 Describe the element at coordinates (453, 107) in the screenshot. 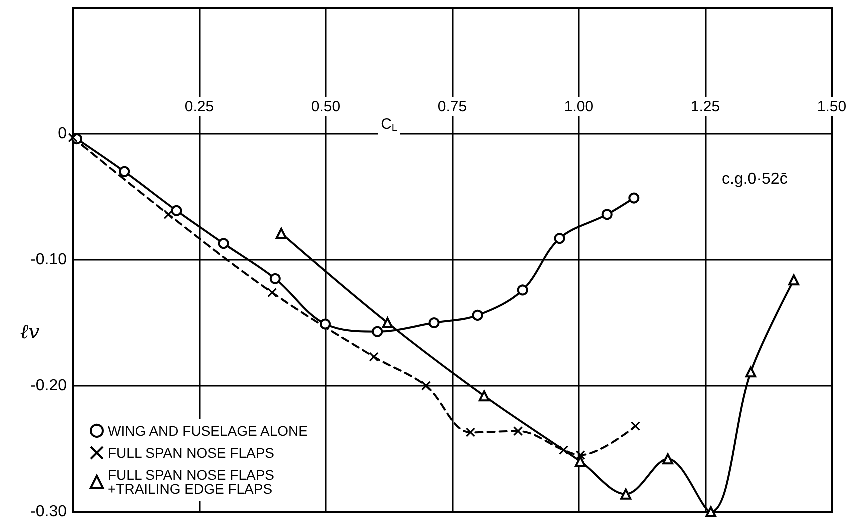

I see `x-tick-label: 0.75` at that location.